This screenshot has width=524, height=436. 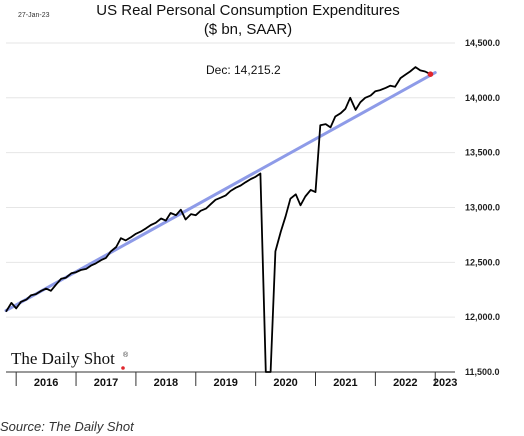 What do you see at coordinates (225, 383) in the screenshot?
I see `x-tick-label: 2019` at bounding box center [225, 383].